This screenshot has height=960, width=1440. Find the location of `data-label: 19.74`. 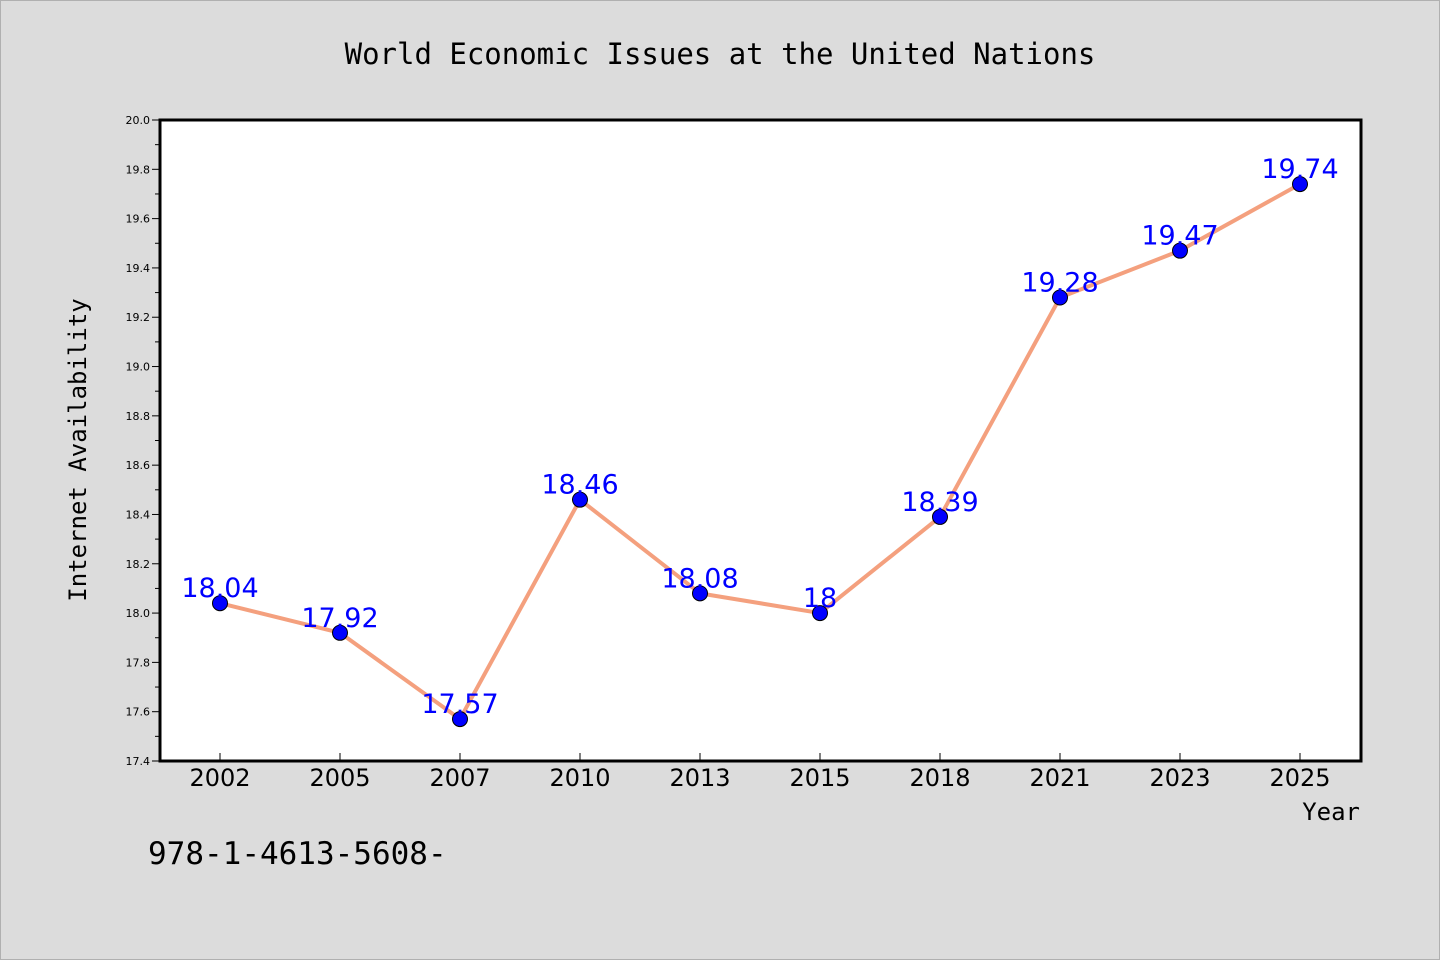

data-label: 19.74 is located at coordinates (1299, 169).